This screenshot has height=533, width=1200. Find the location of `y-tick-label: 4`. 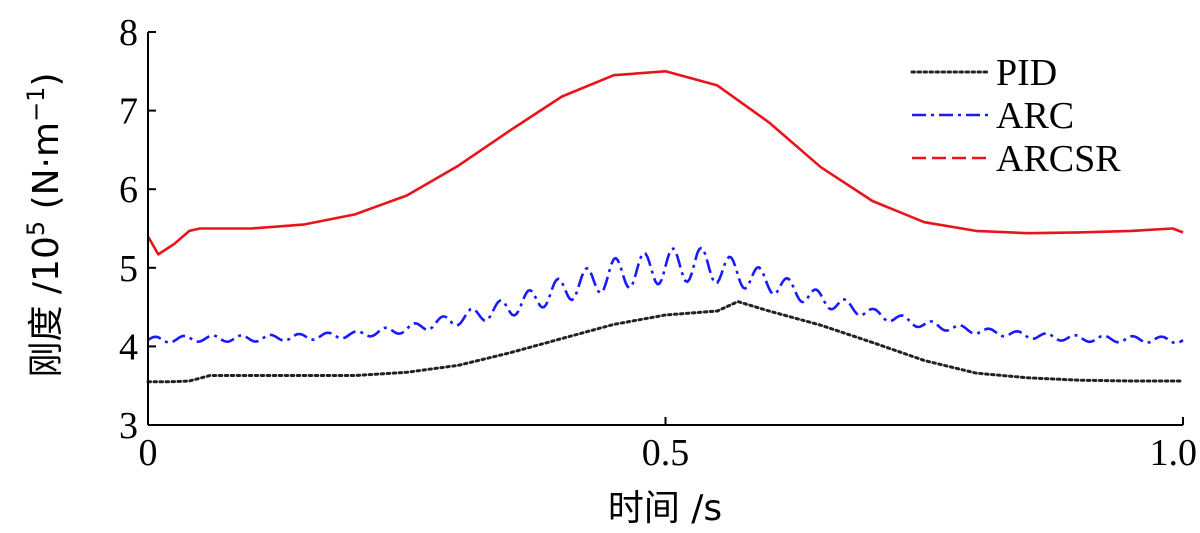

y-tick-label: 4 is located at coordinates (128, 347).